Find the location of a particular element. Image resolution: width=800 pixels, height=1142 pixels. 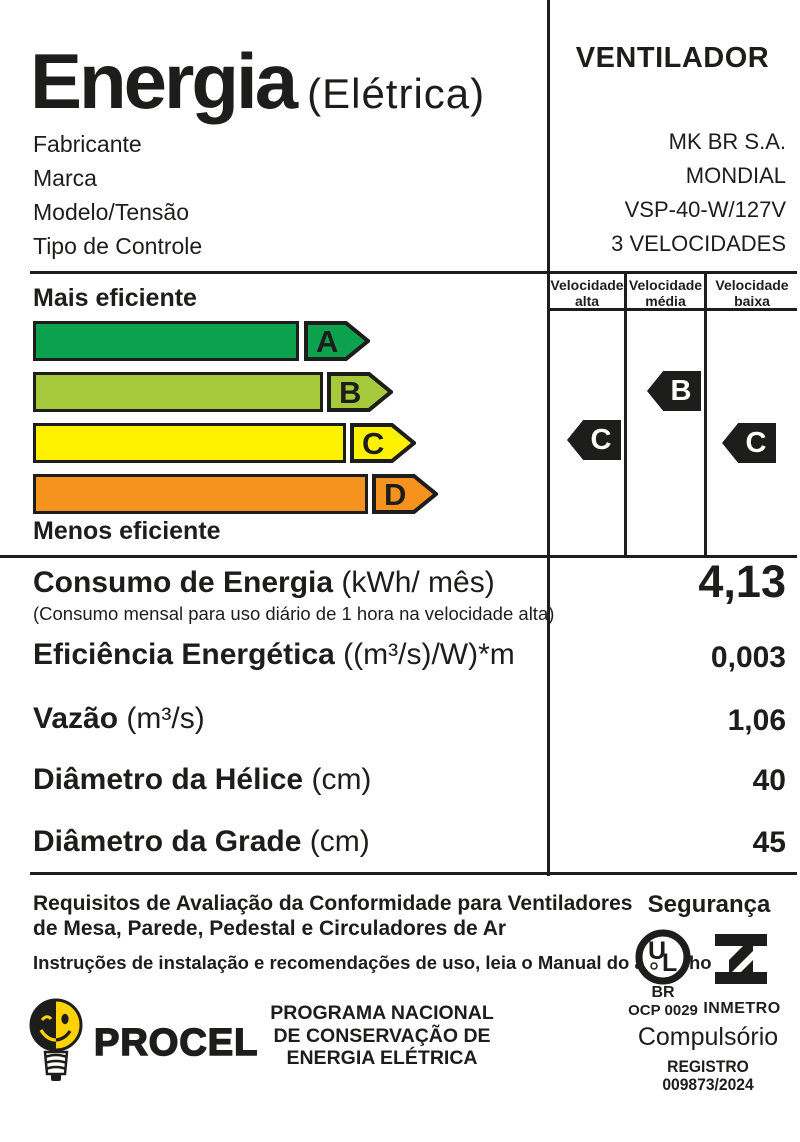

speed-media-line2: média is located at coordinates (665, 301).